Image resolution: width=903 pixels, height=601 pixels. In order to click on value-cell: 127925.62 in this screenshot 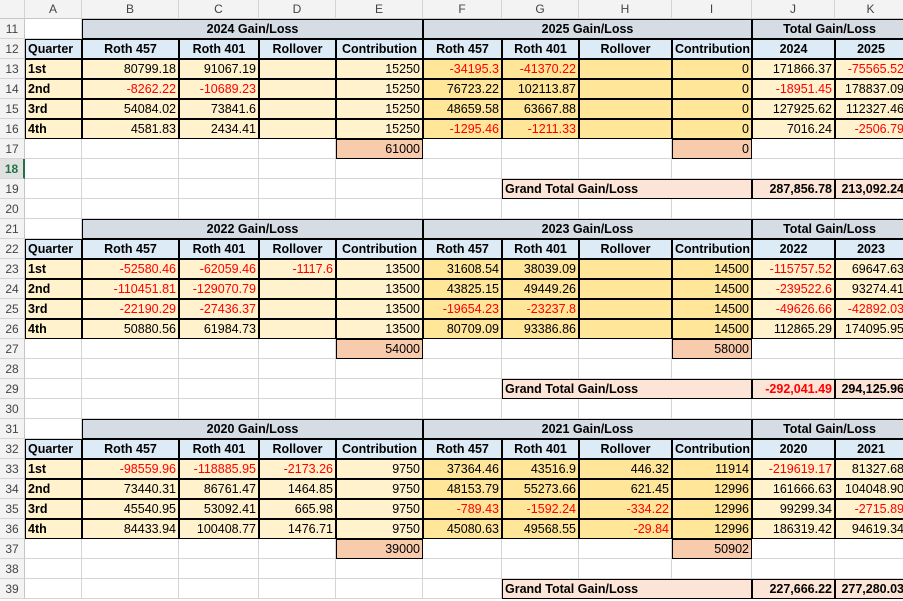, I will do `click(793, 109)`.